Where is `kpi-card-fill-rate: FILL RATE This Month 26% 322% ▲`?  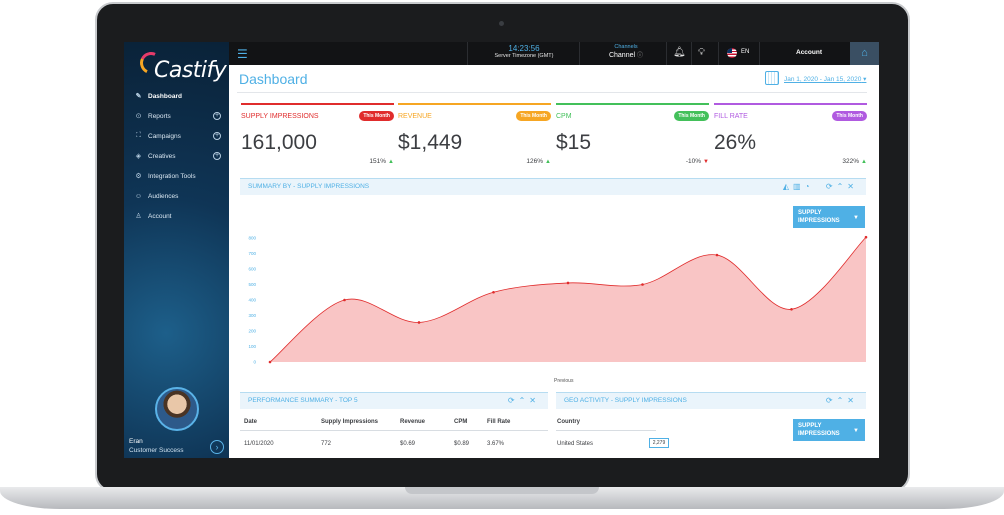
kpi-card-fill-rate: FILL RATE This Month 26% 322% ▲ is located at coordinates (790, 134).